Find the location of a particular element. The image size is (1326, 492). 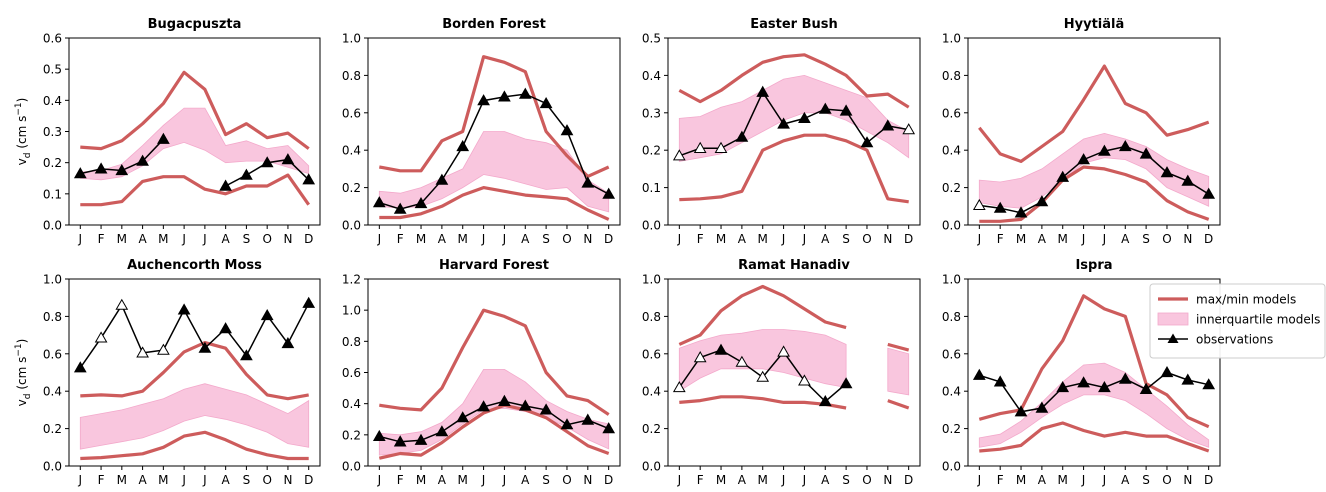

y-tick-label: 0.1 is located at coordinates (651, 188).